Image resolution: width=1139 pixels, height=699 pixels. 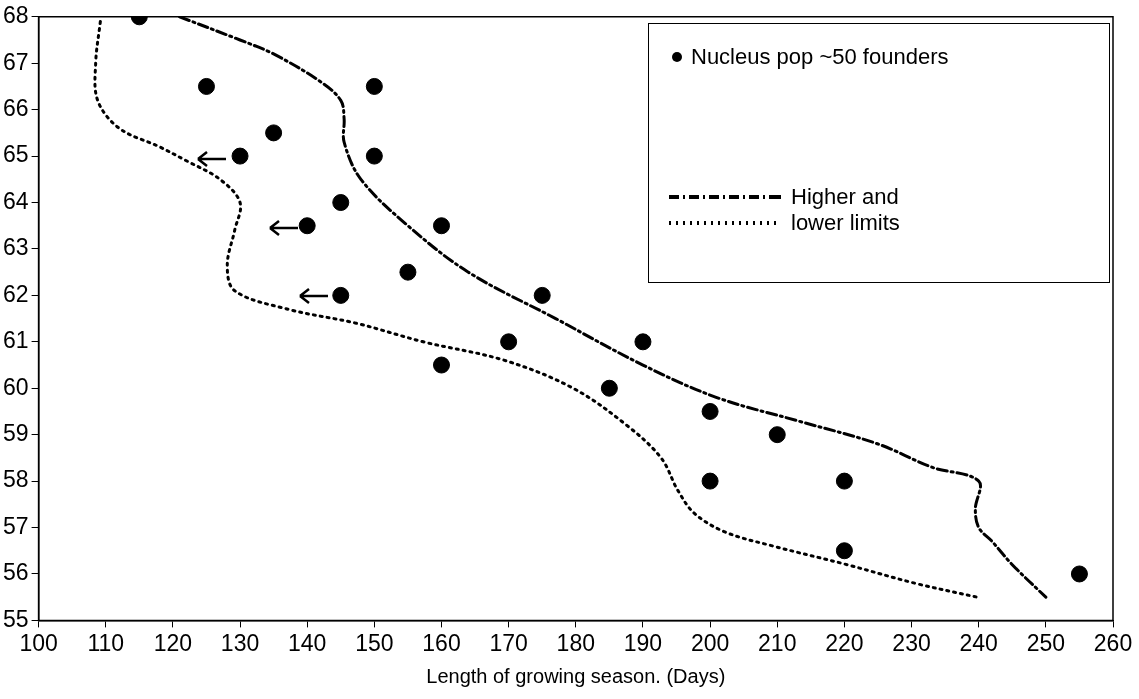 What do you see at coordinates (846, 210) in the screenshot?
I see `legend-label: Higher and lower limits` at bounding box center [846, 210].